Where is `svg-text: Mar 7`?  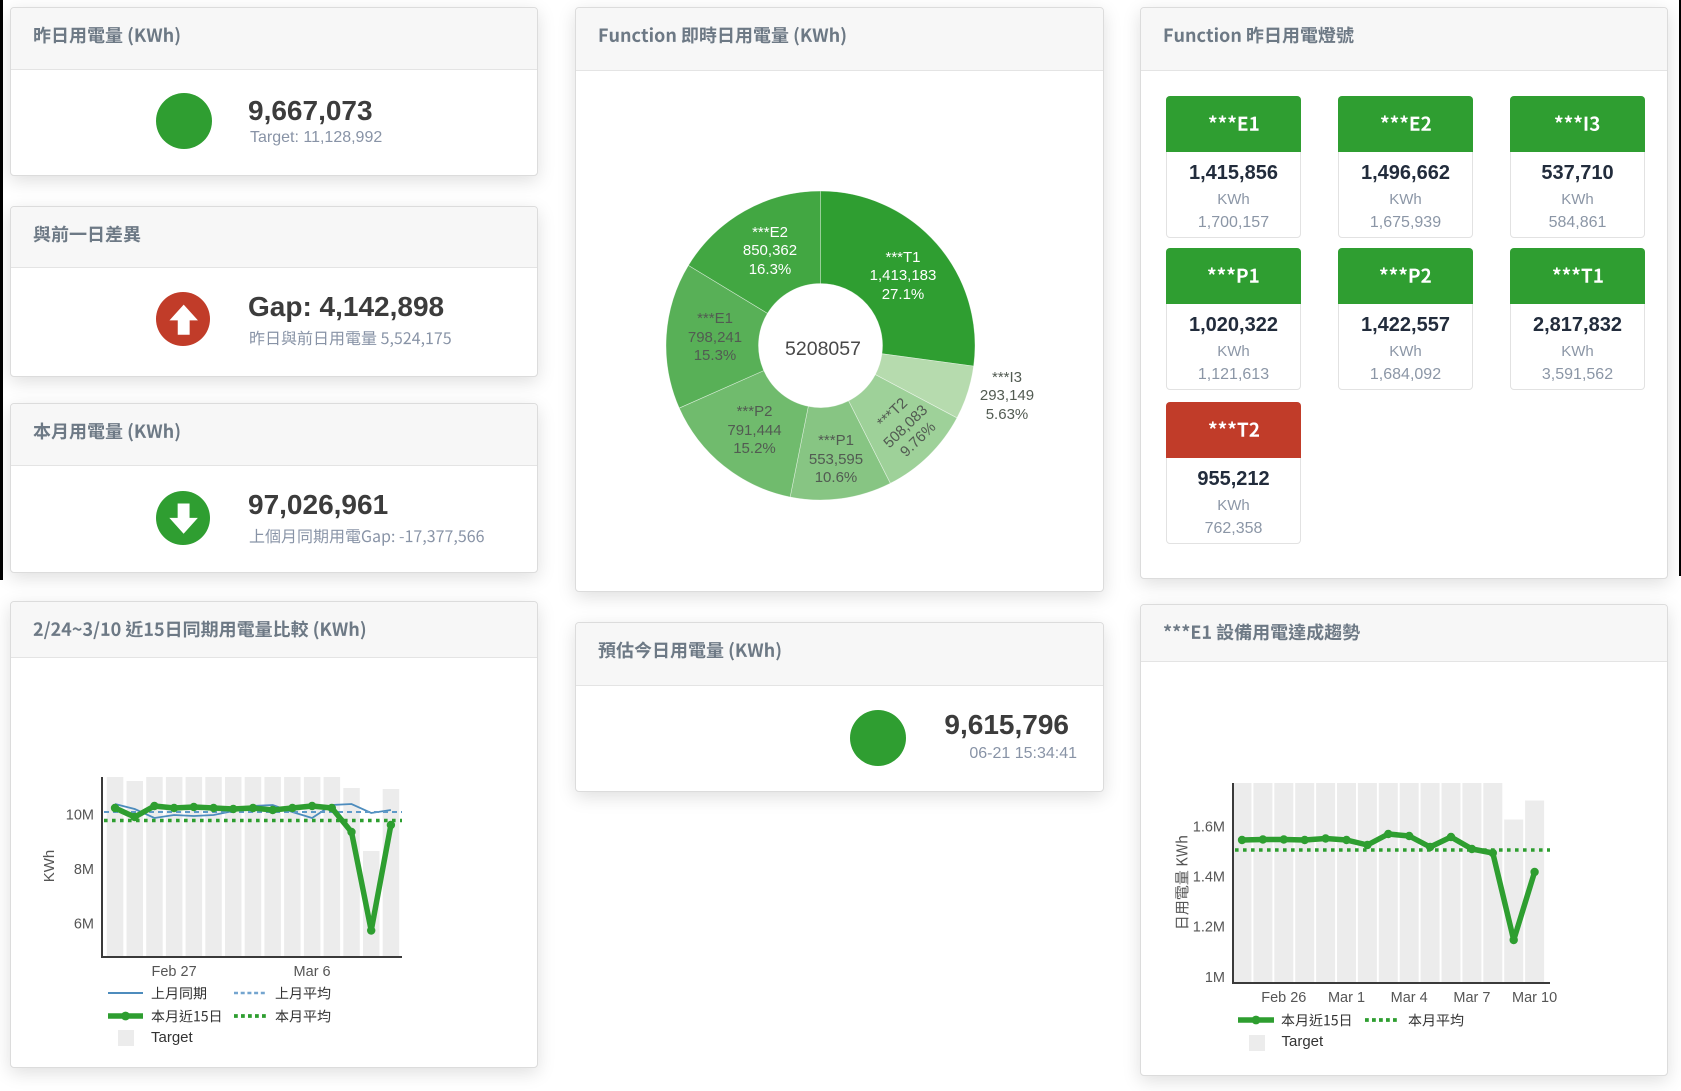 svg-text: Mar 7 is located at coordinates (1471, 998).